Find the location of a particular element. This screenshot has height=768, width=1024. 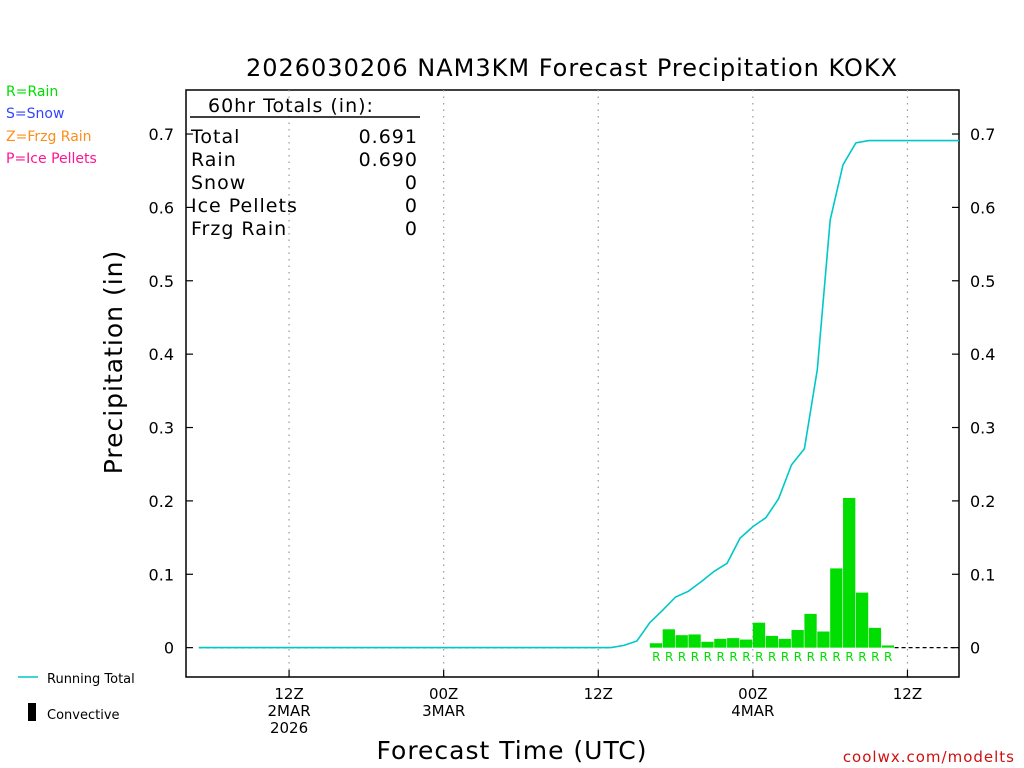

precip-marker-18: R is located at coordinates (888, 657).